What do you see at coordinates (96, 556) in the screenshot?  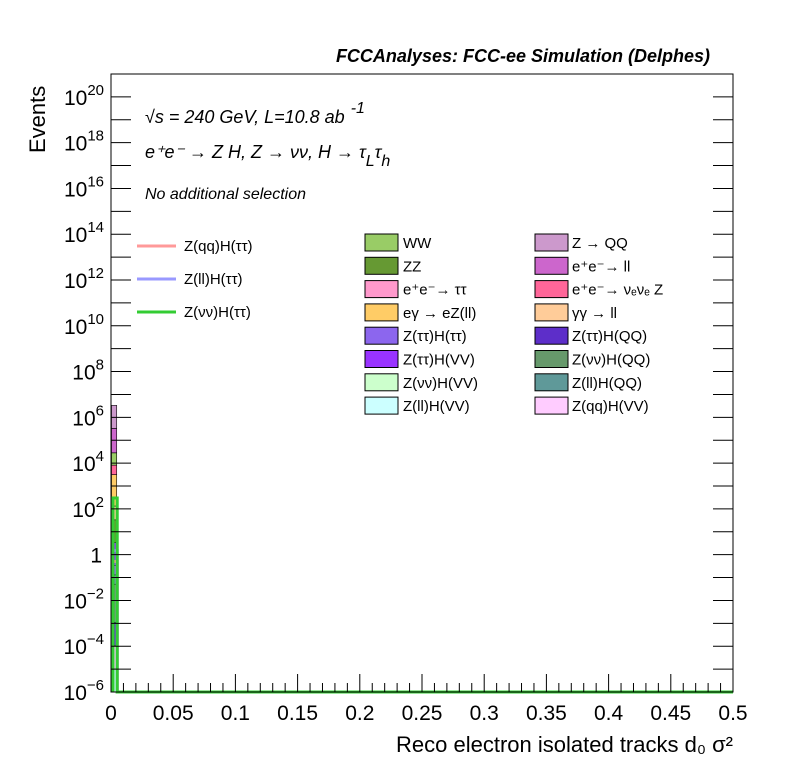 I see `y-tick-label: 1` at bounding box center [96, 556].